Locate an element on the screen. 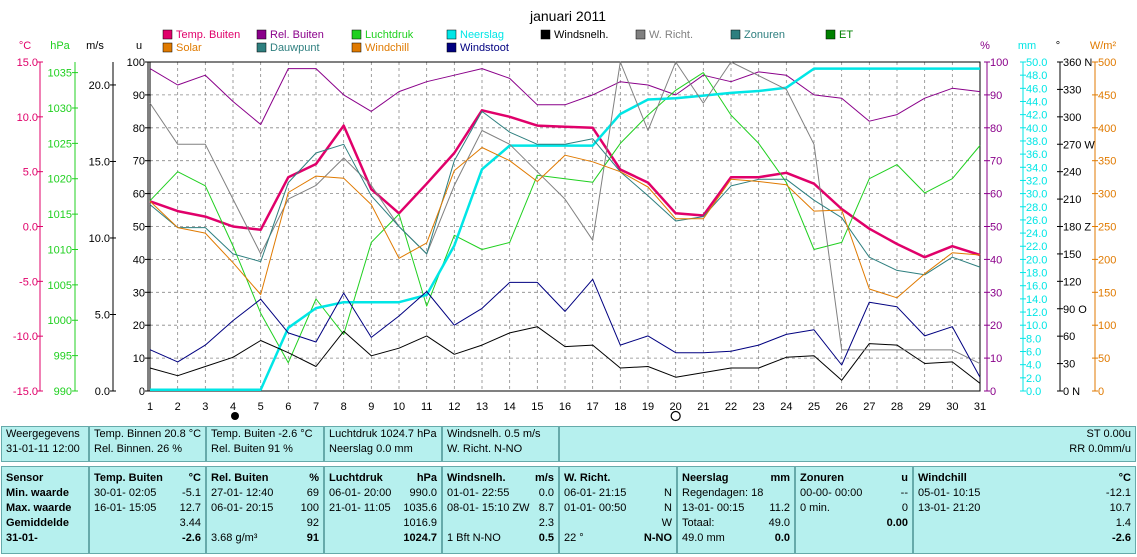 Image resolution: width=1137 pixels, height=557 pixels. axis-tick-deg: 300 is located at coordinates (1072, 118).